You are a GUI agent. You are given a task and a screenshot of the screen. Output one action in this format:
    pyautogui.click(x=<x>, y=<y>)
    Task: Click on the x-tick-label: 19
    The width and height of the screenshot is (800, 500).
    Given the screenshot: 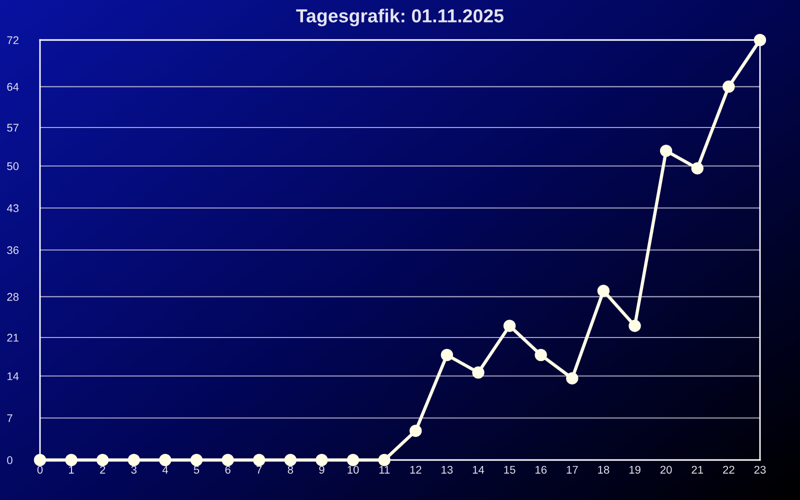 What is the action you would take?
    pyautogui.click(x=634, y=470)
    